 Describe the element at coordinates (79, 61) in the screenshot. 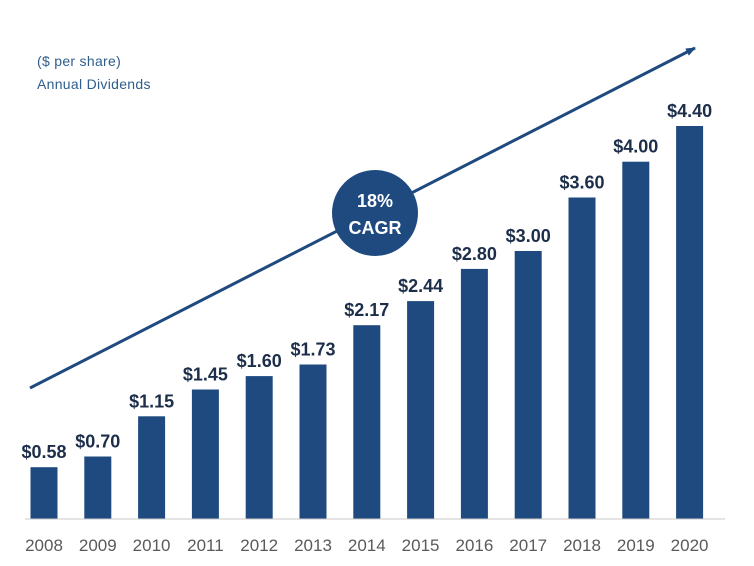

I see `chart-subtitle-units: ($ per share)` at that location.